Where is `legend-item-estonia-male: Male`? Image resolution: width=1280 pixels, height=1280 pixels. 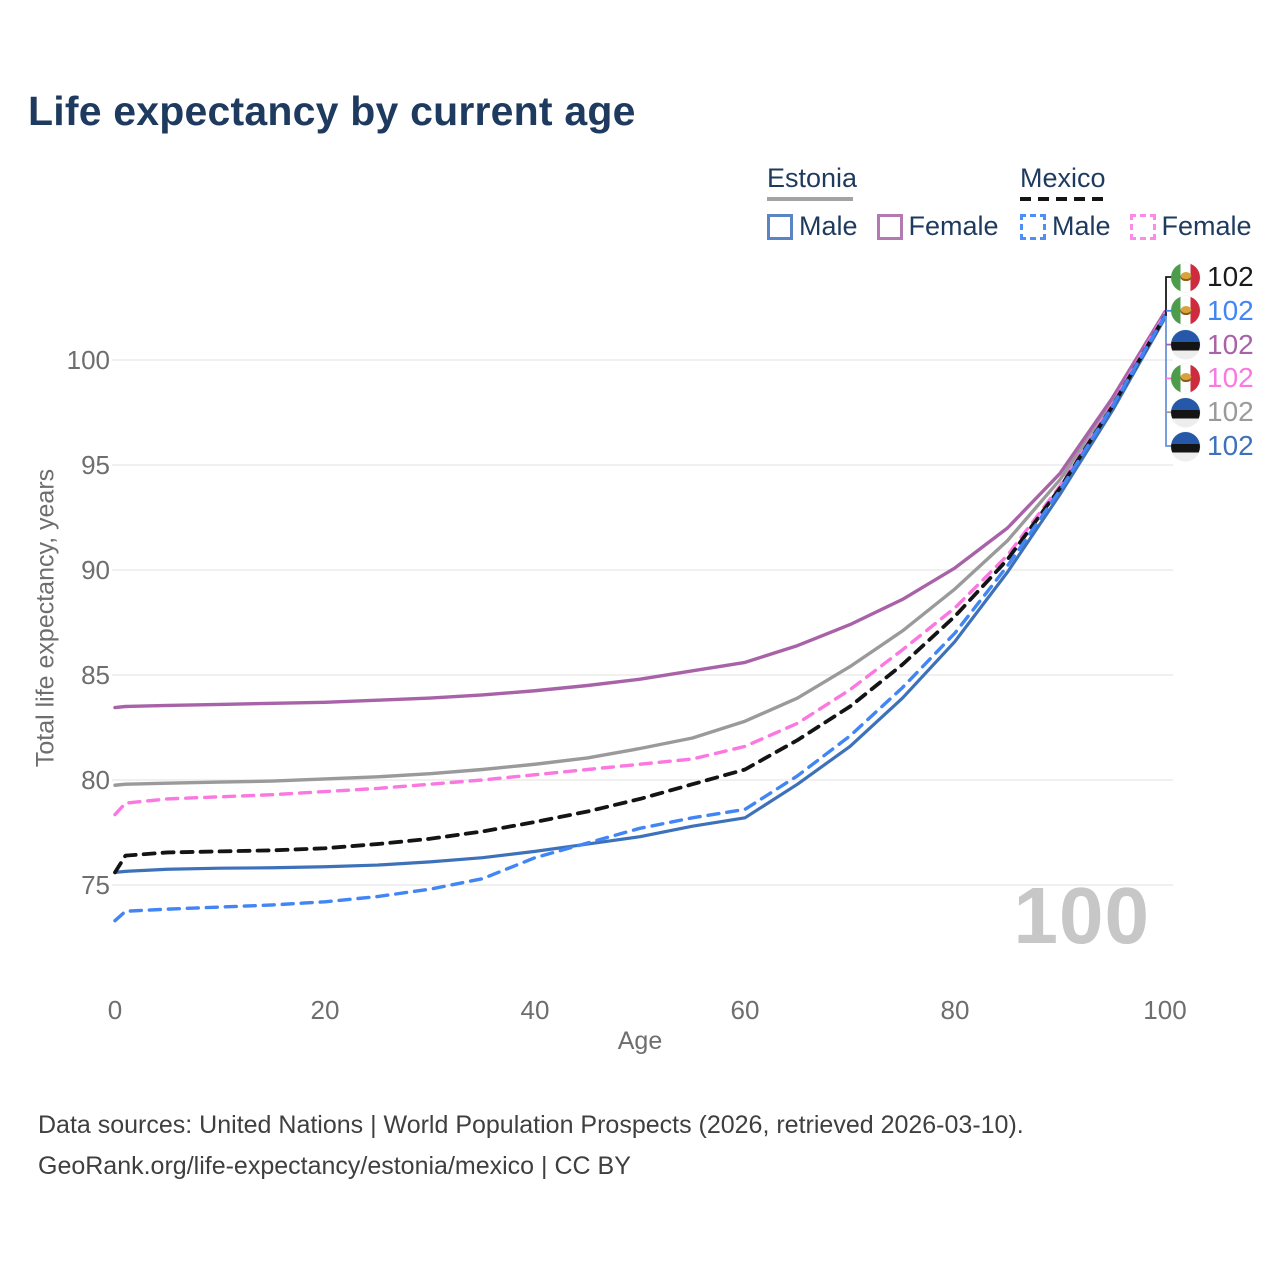 legend-item-estonia-male: Male is located at coordinates (812, 226).